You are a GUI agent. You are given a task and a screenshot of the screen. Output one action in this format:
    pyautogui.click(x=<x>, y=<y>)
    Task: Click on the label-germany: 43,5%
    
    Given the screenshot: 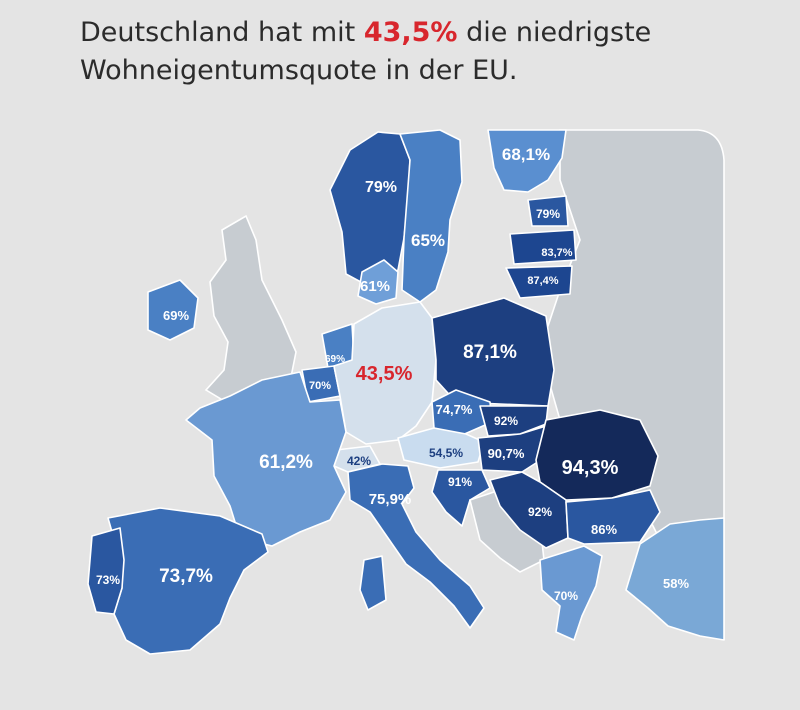 What is the action you would take?
    pyautogui.click(x=384, y=374)
    